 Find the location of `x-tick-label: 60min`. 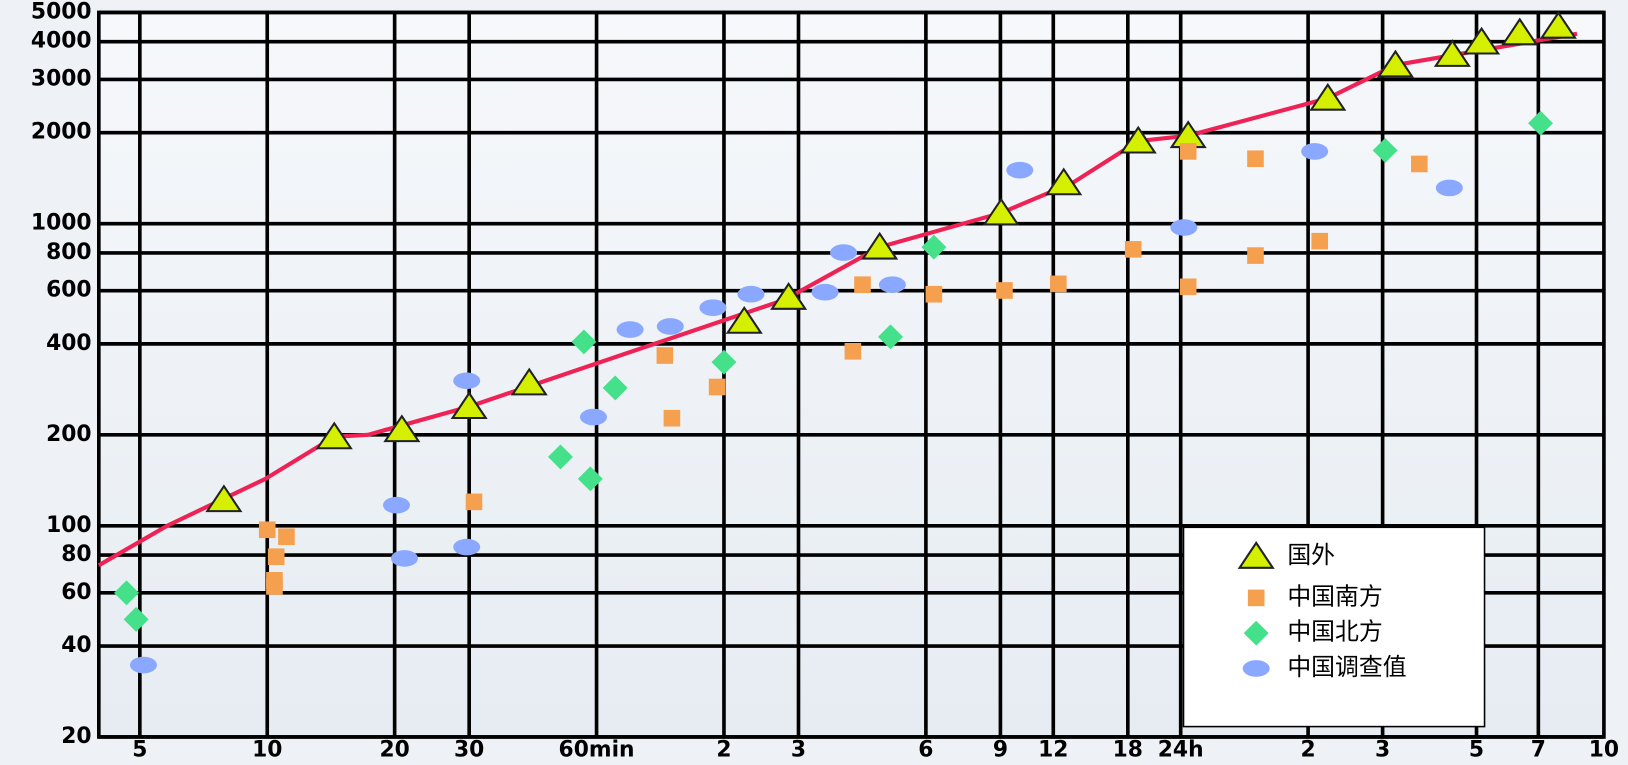

x-tick-label: 60min is located at coordinates (597, 749).